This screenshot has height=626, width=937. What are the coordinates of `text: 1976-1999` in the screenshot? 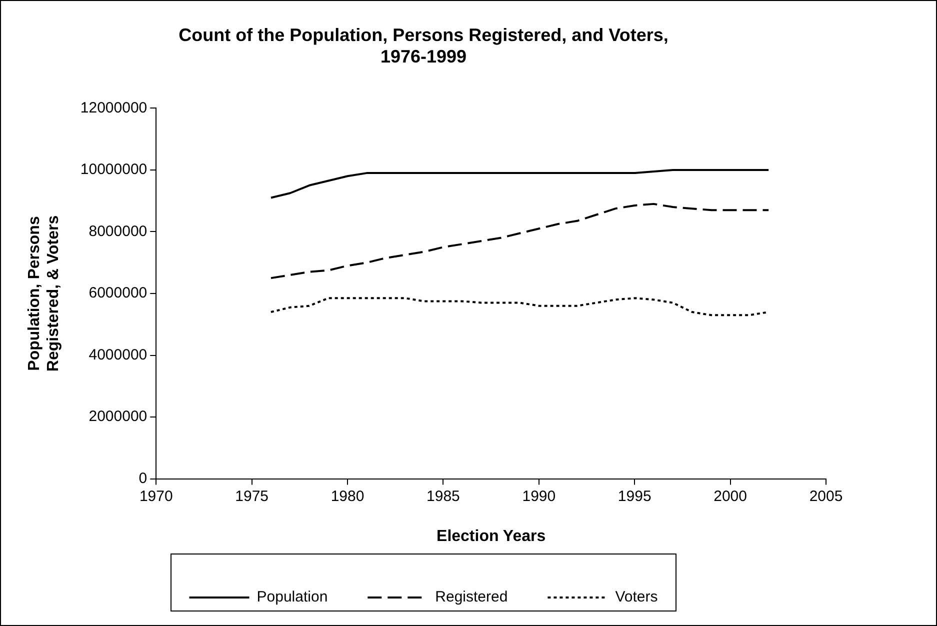 It's located at (423, 56).